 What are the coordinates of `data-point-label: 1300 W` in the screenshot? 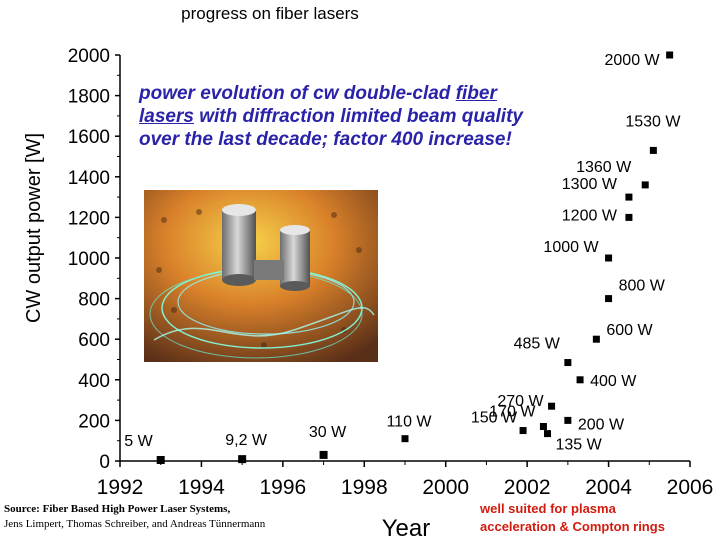 It's located at (590, 184).